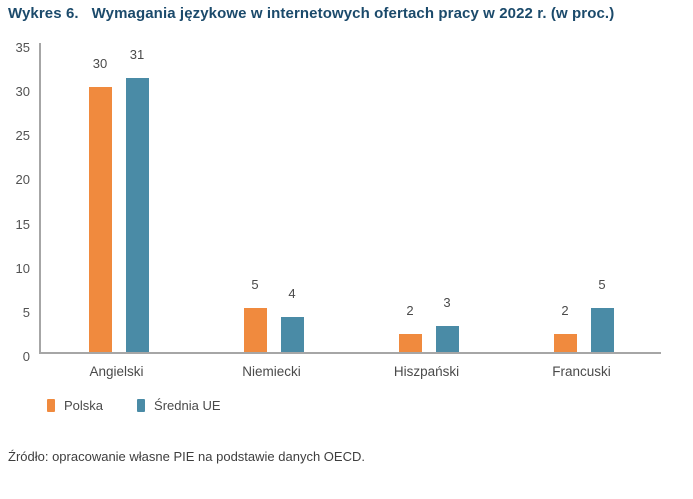 Image resolution: width=693 pixels, height=499 pixels. I want to click on bar-srednia-ue-angielski, so click(137, 215).